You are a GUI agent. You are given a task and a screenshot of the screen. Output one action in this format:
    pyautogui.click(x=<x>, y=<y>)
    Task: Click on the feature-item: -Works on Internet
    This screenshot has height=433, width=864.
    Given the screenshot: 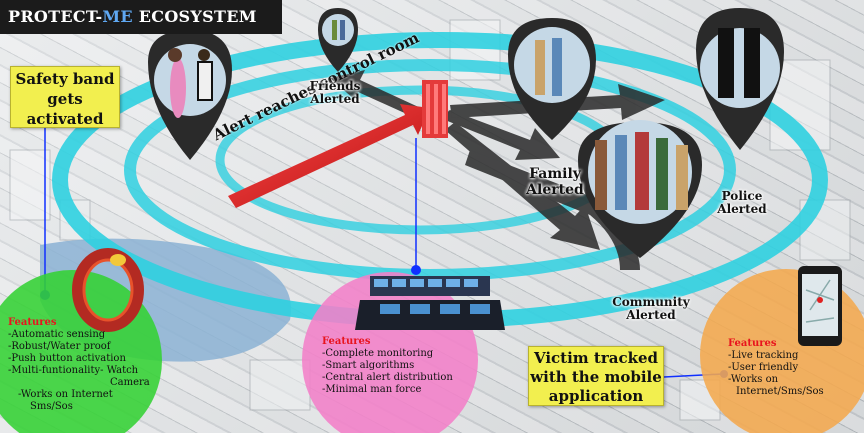 What is the action you would take?
    pyautogui.click(x=65, y=394)
    